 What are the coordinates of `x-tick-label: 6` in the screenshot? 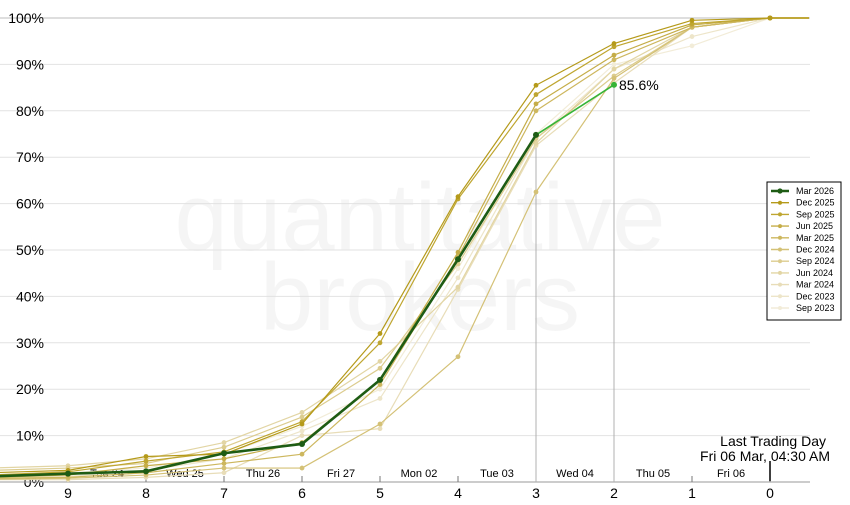 It's located at (302, 492).